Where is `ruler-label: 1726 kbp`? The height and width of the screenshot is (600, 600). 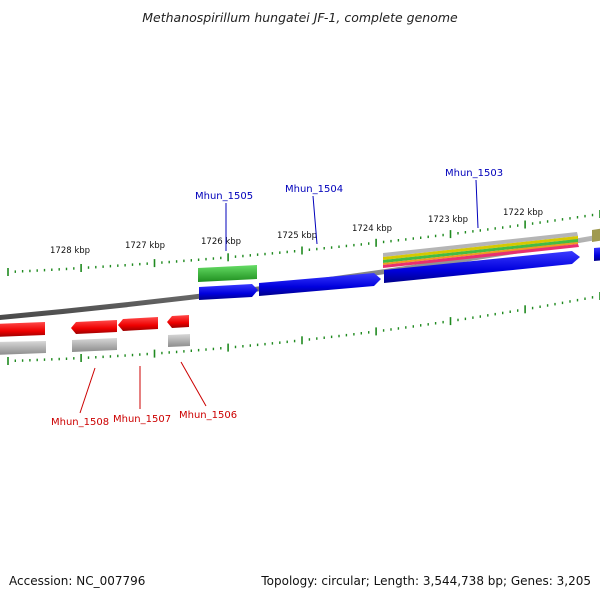
ruler-label: 1726 kbp is located at coordinates (221, 242).